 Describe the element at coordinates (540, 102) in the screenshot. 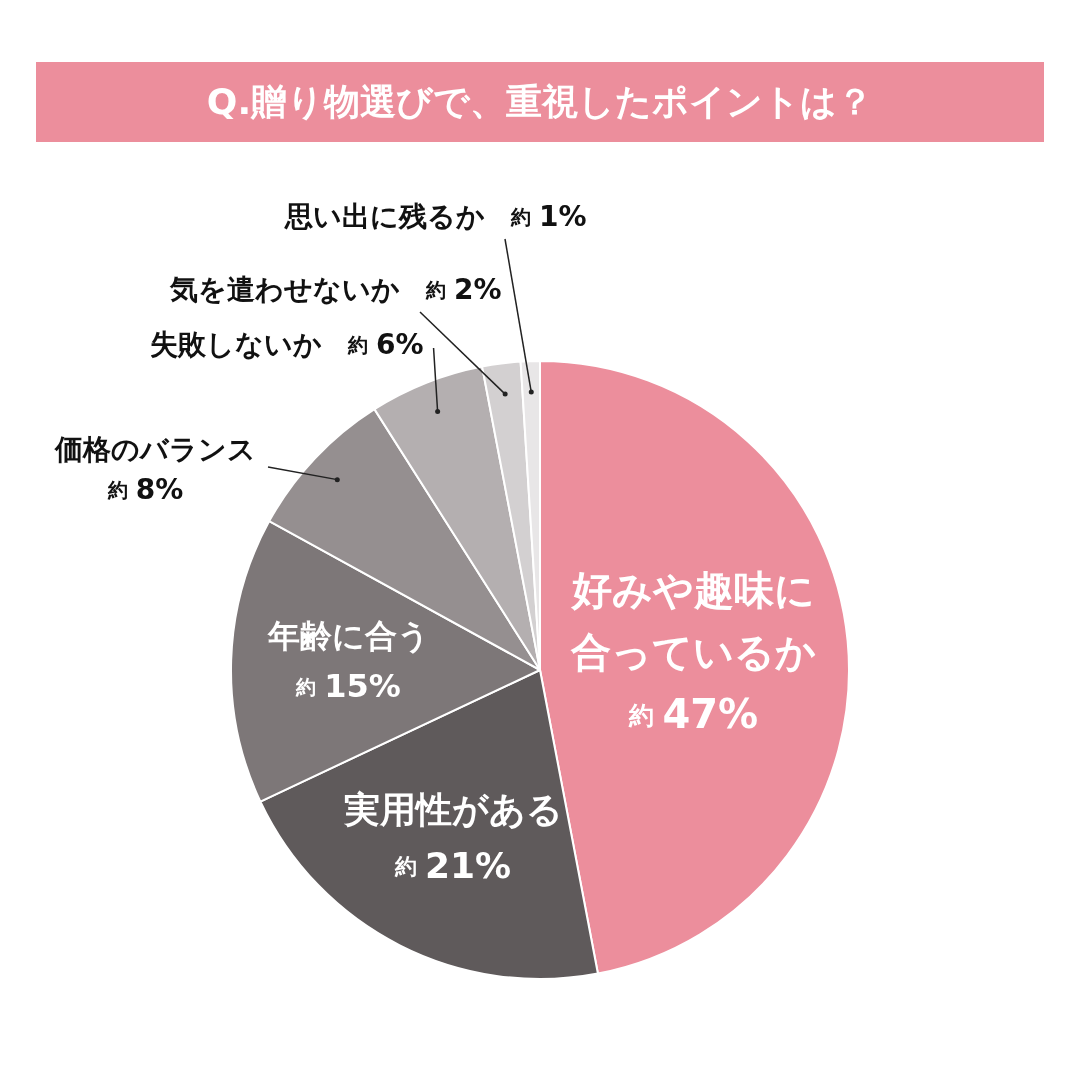

I see `chart-title: Q.贈り物選びで、重視したポイントは？` at that location.